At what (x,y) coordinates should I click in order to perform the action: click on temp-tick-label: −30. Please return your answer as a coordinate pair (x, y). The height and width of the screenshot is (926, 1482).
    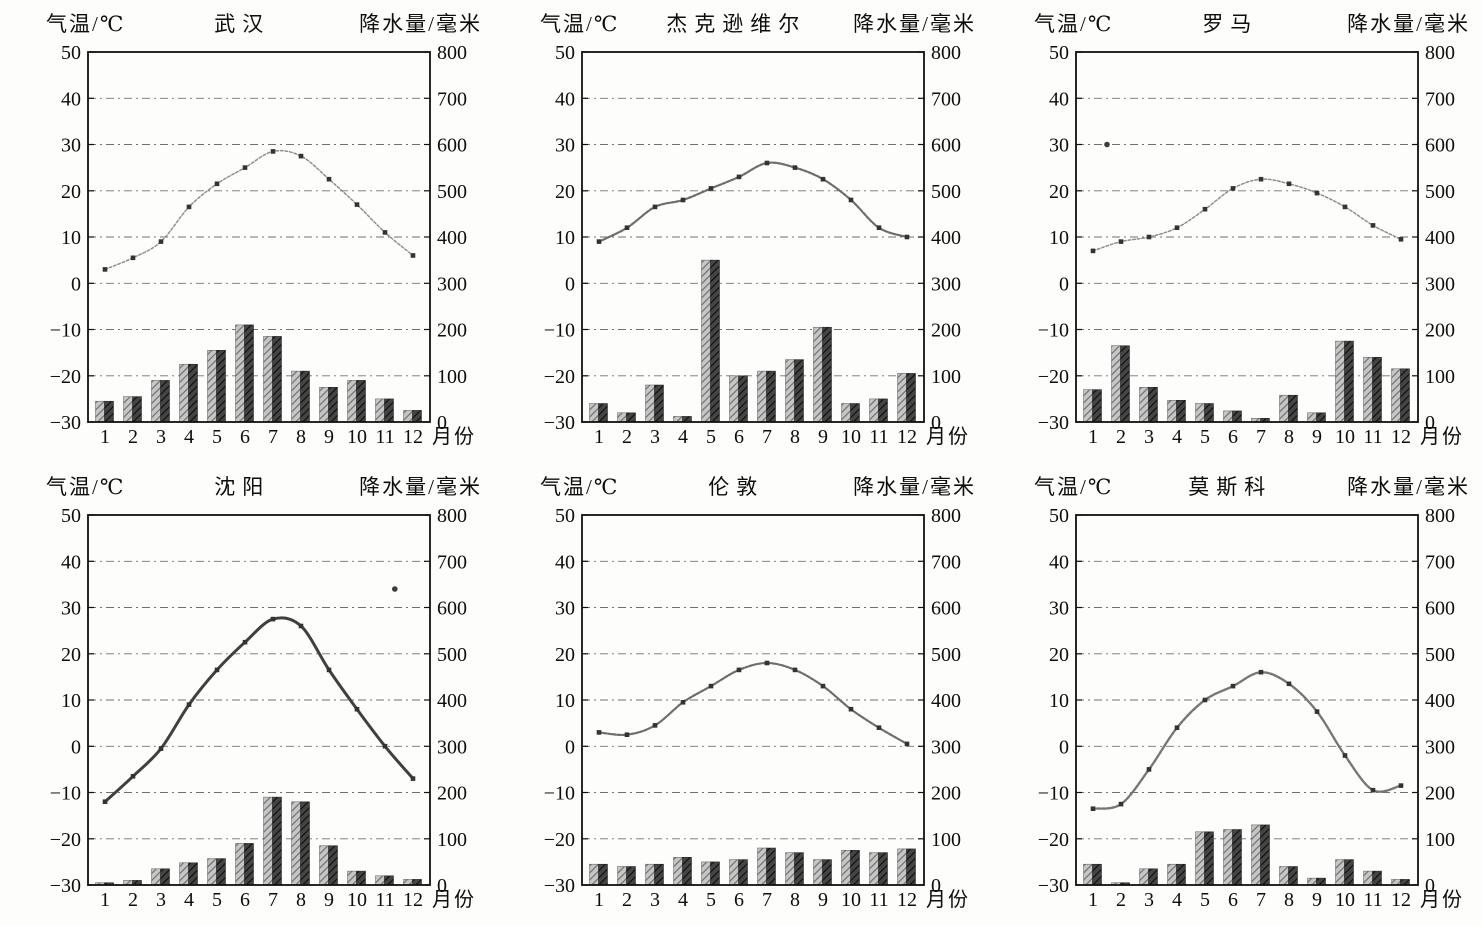
    Looking at the image, I should click on (65, 886).